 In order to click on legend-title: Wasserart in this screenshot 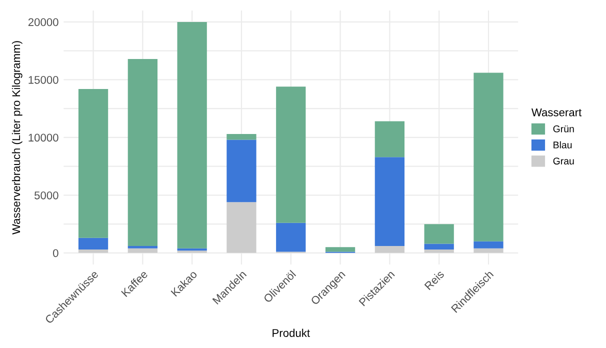, I will do `click(556, 112)`.